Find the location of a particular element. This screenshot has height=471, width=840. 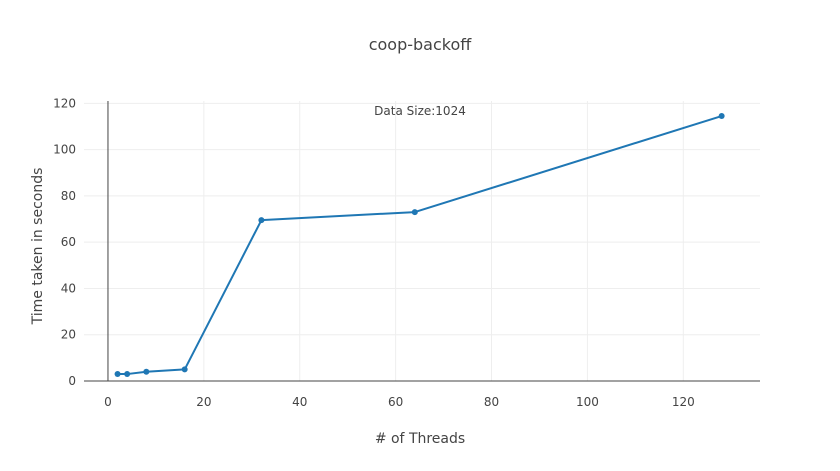

x-axis-title: # of Threads is located at coordinates (420, 439).